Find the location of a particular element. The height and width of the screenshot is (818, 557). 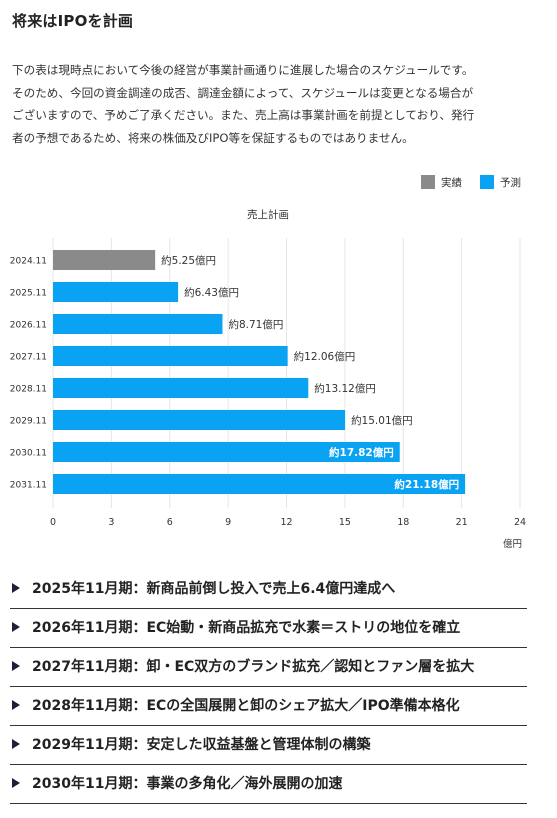

x-tick-label: 0 is located at coordinates (53, 522).